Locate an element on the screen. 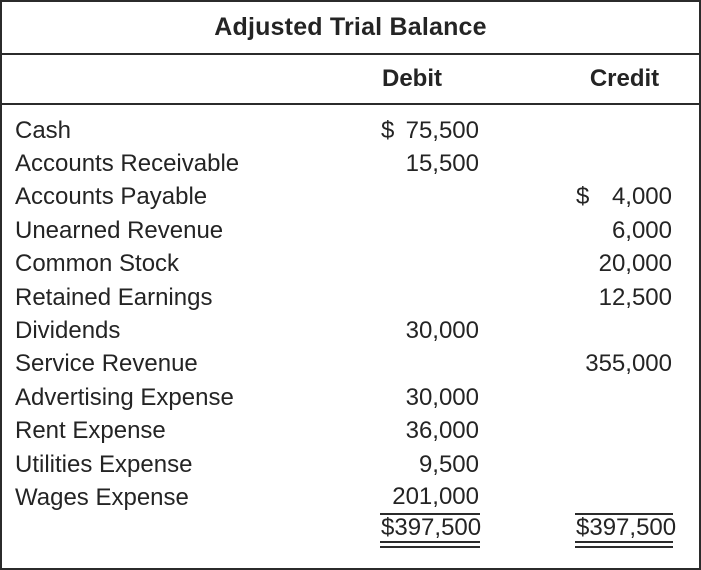  credit-amount-cell: 355,000 is located at coordinates (624, 364).